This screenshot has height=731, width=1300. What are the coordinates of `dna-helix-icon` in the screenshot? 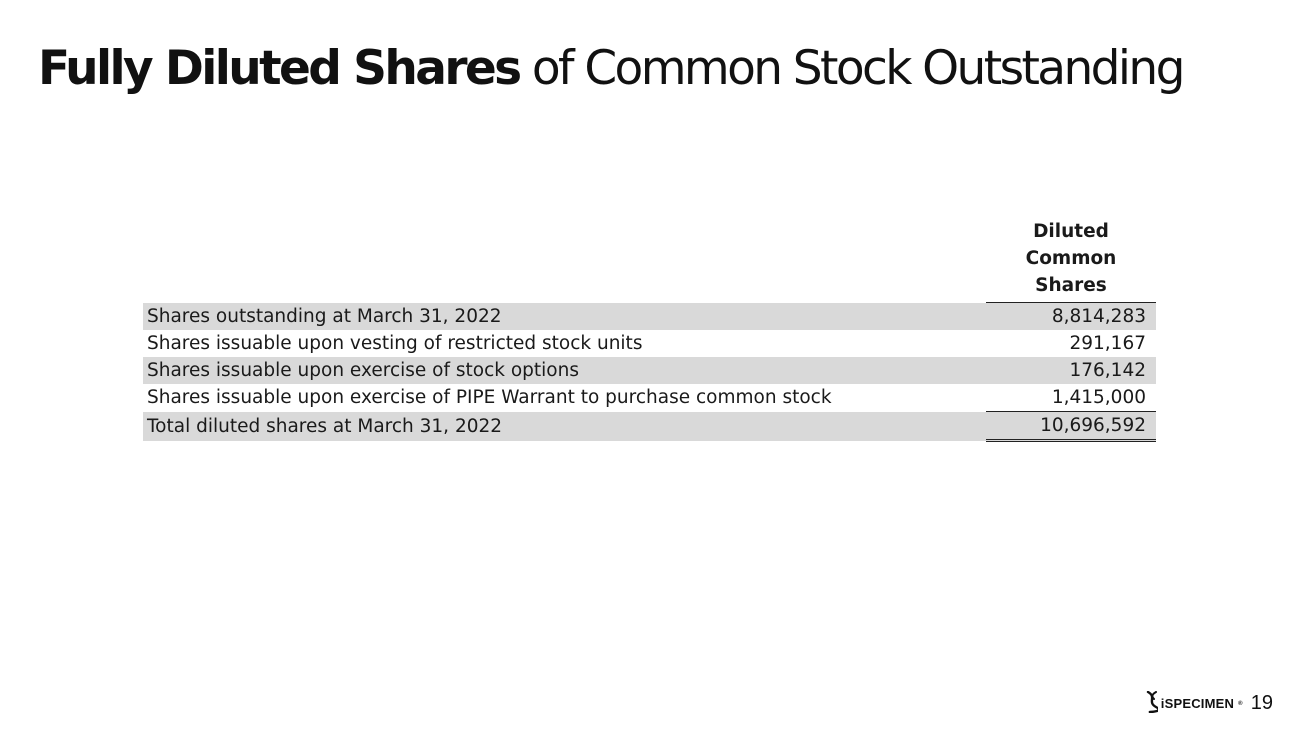 It's located at (1153, 703).